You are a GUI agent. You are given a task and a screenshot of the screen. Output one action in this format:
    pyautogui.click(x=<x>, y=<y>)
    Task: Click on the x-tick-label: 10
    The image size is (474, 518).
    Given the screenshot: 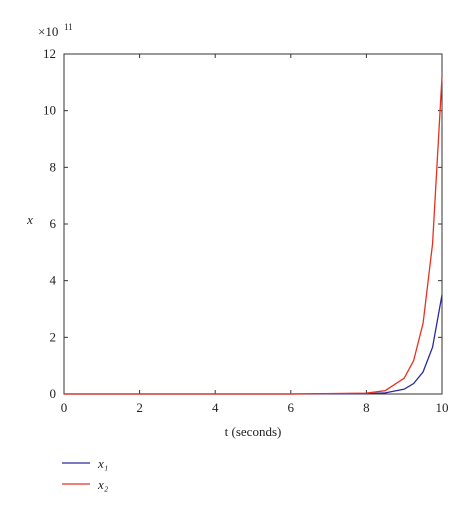 What is the action you would take?
    pyautogui.click(x=442, y=407)
    